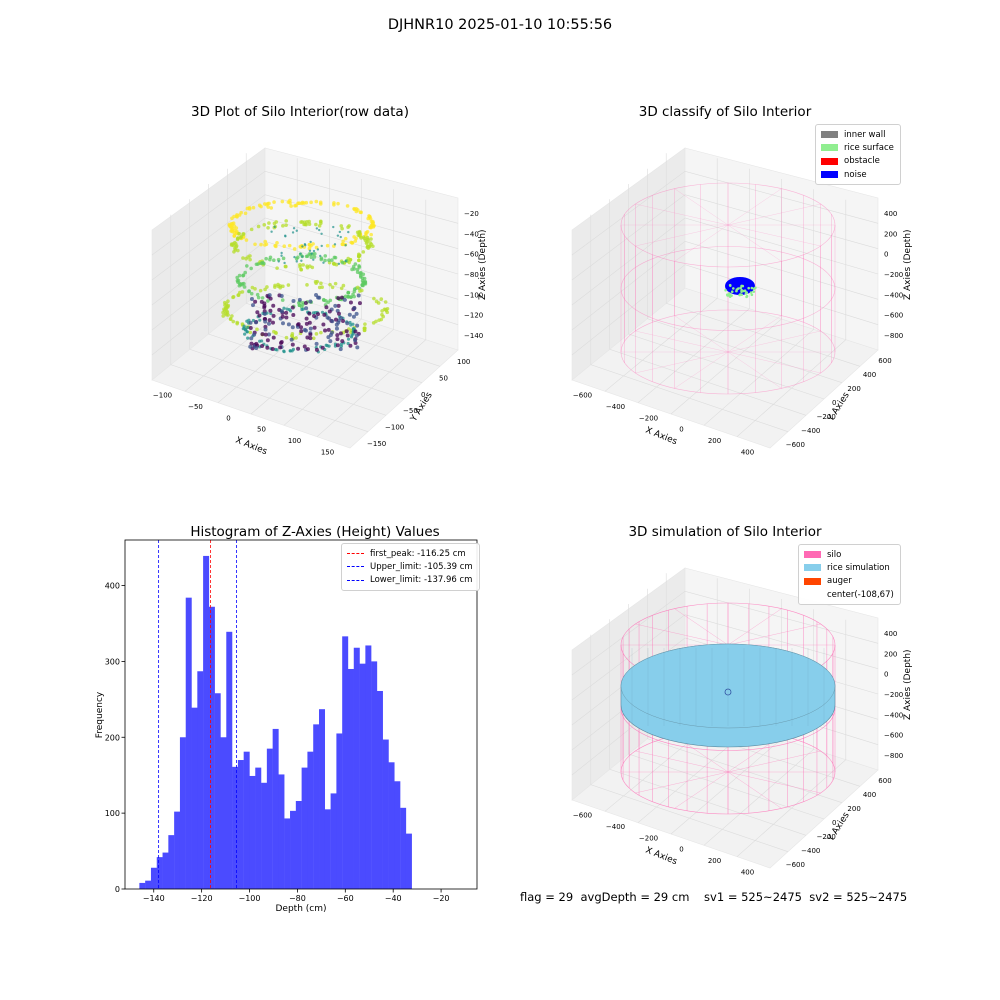 This screenshot has width=1000, height=1000. I want to click on z-tick-label: −80, so click(471, 275).